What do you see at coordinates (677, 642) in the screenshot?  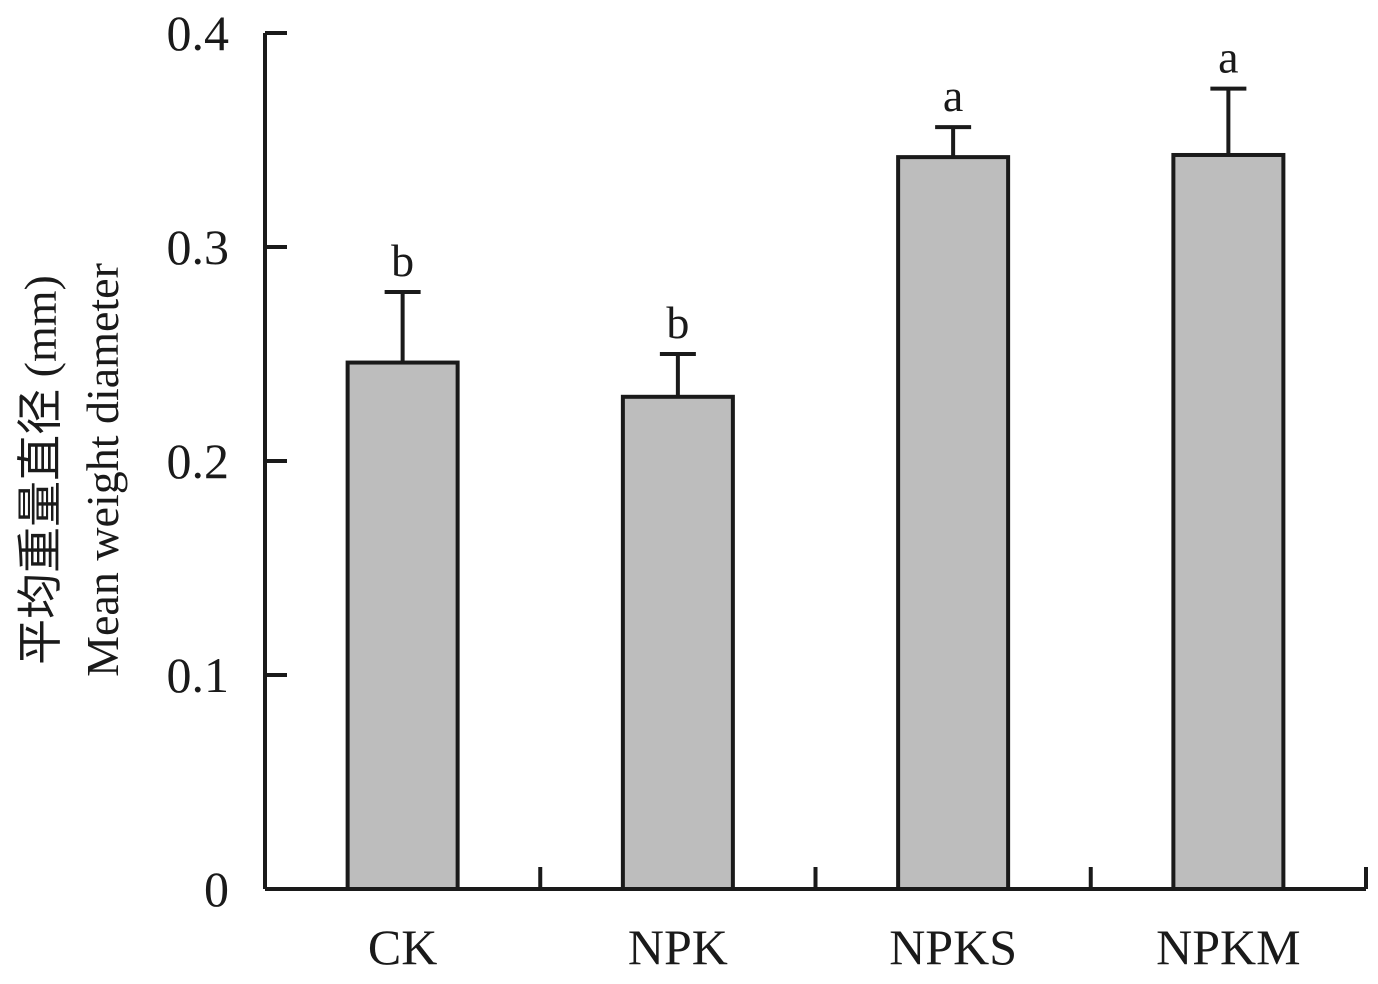 I see `bar-npk` at bounding box center [677, 642].